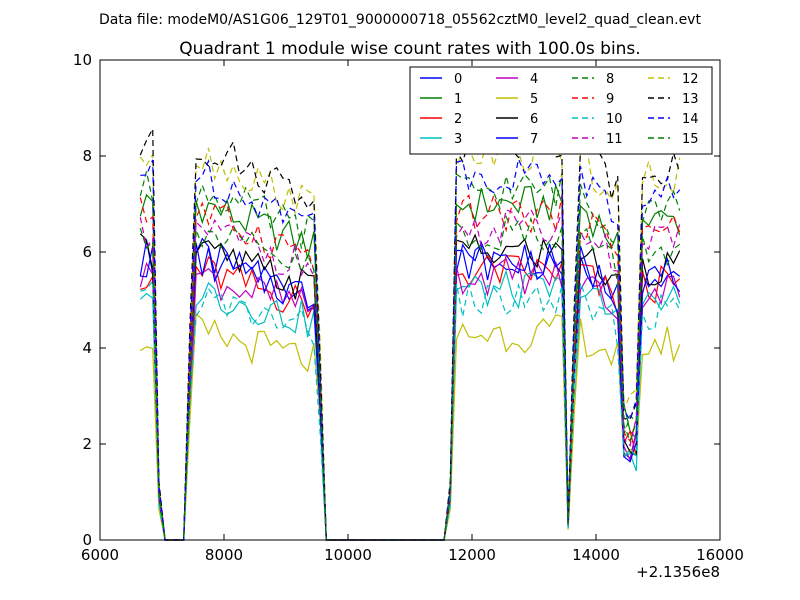  What do you see at coordinates (690, 79) in the screenshot?
I see `legend-label: 12` at bounding box center [690, 79].